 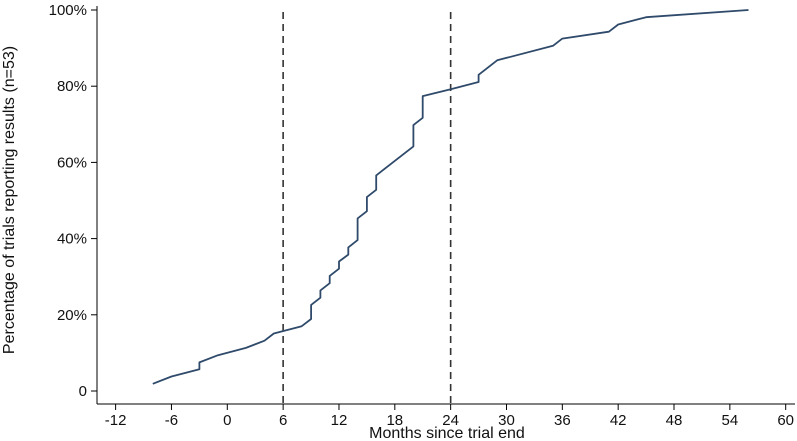 What do you see at coordinates (618, 420) in the screenshot?
I see `x-tick-label: 42` at bounding box center [618, 420].